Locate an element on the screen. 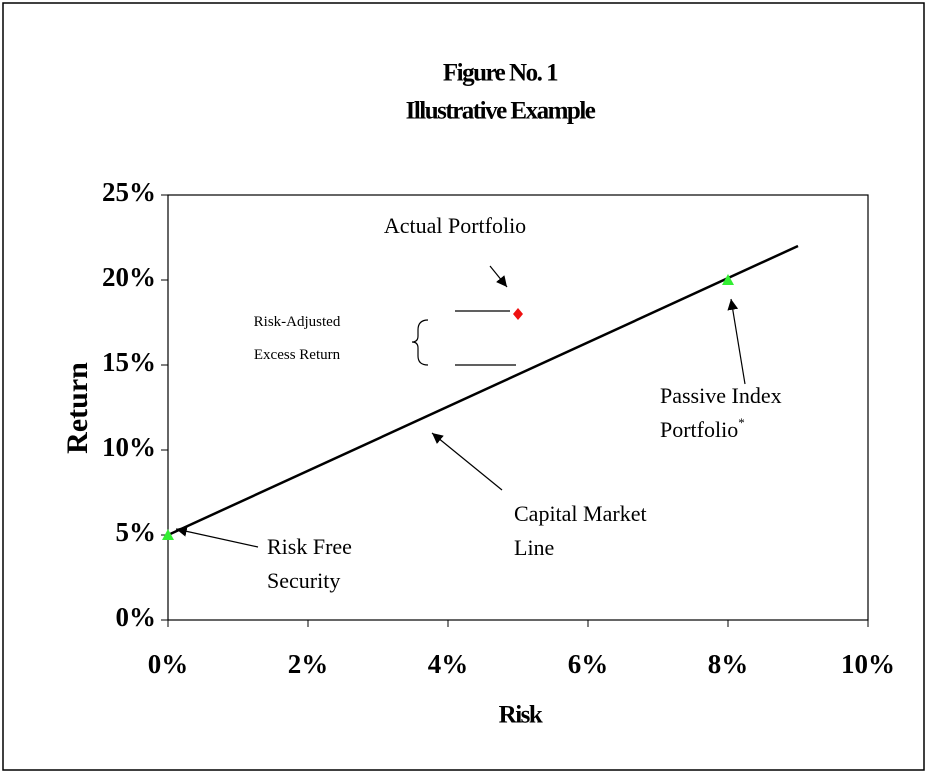  annotation-text: Capital Market is located at coordinates (580, 513).